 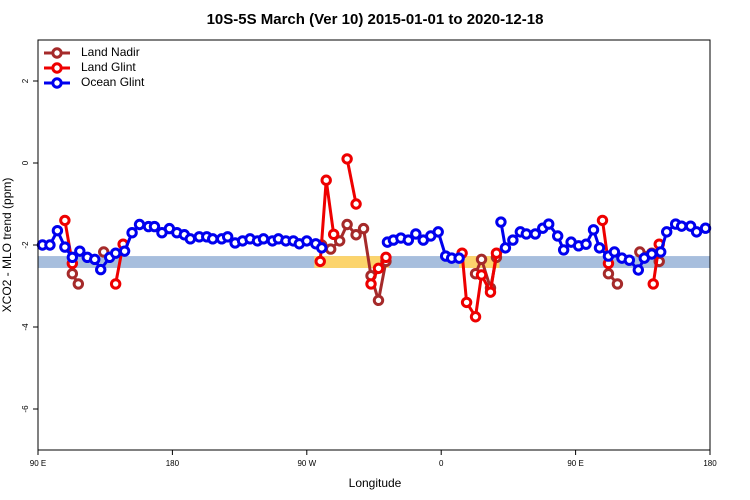 What do you see at coordinates (7, 245) in the screenshot?
I see `y-axis-label: XCO2 - MLO trend (ppm)` at bounding box center [7, 245].